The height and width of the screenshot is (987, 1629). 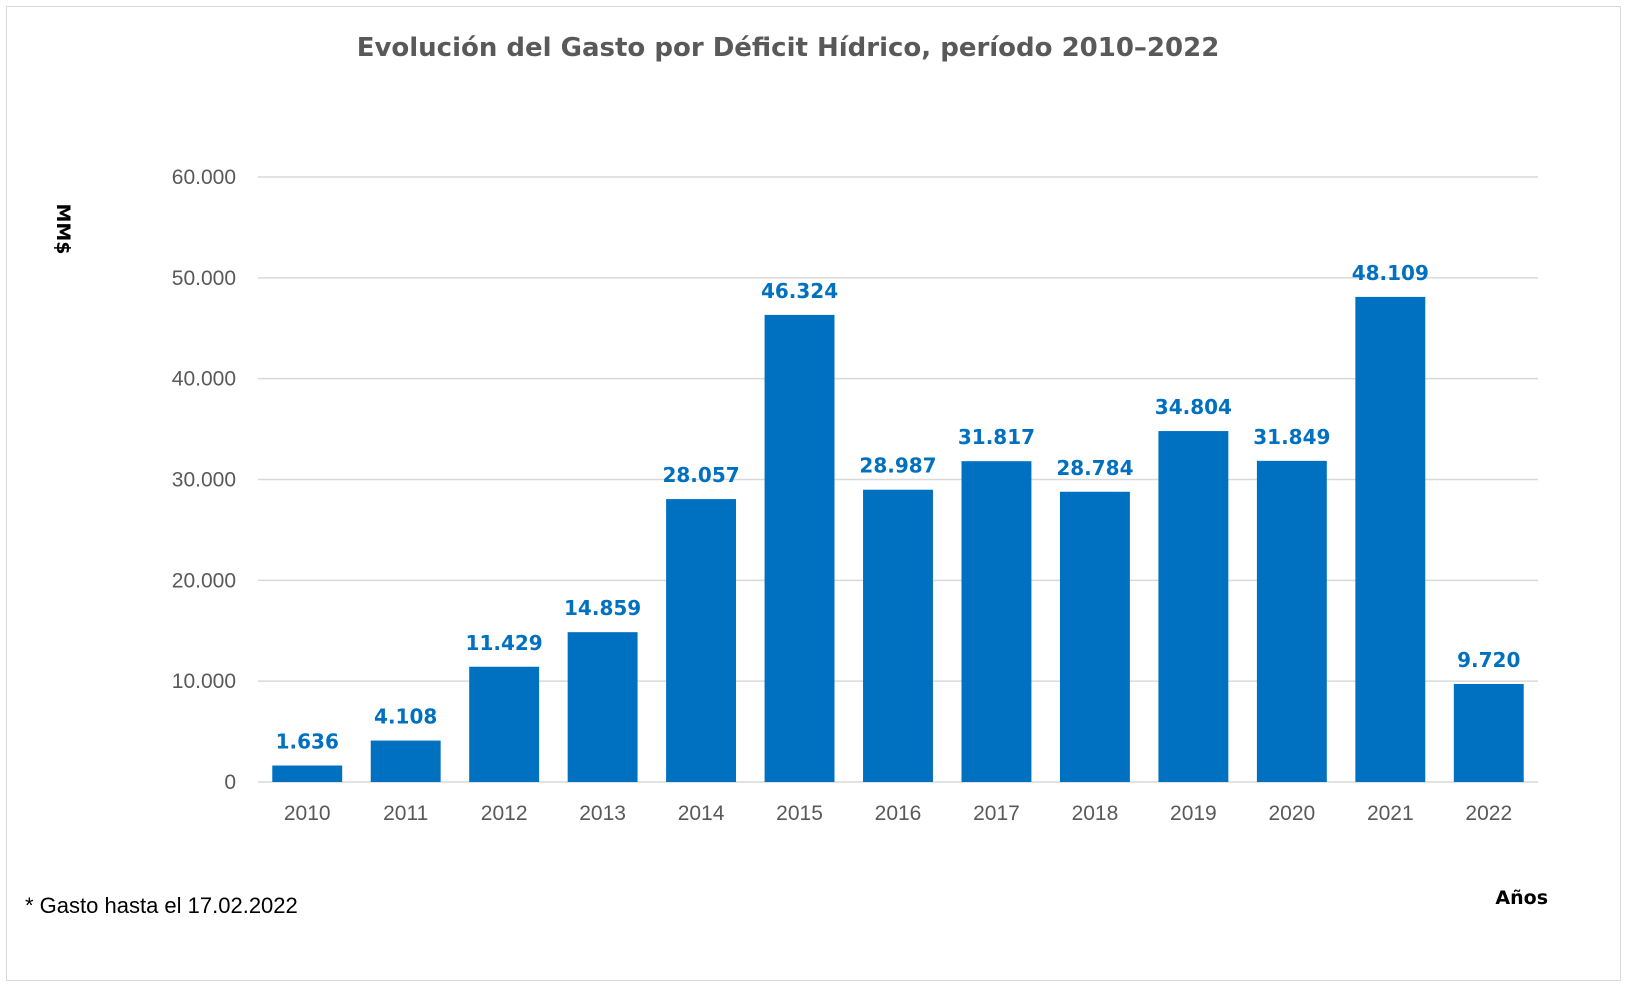 I want to click on x-tick-label: 2013, so click(x=602, y=813).